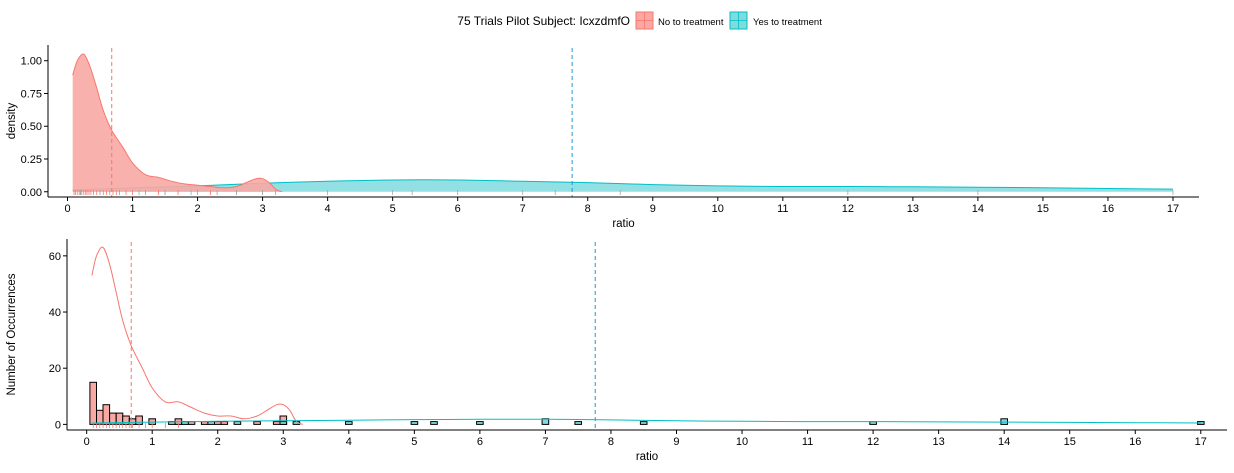 This screenshot has height=473, width=1234. I want to click on density-area-no, so click(177, 123).